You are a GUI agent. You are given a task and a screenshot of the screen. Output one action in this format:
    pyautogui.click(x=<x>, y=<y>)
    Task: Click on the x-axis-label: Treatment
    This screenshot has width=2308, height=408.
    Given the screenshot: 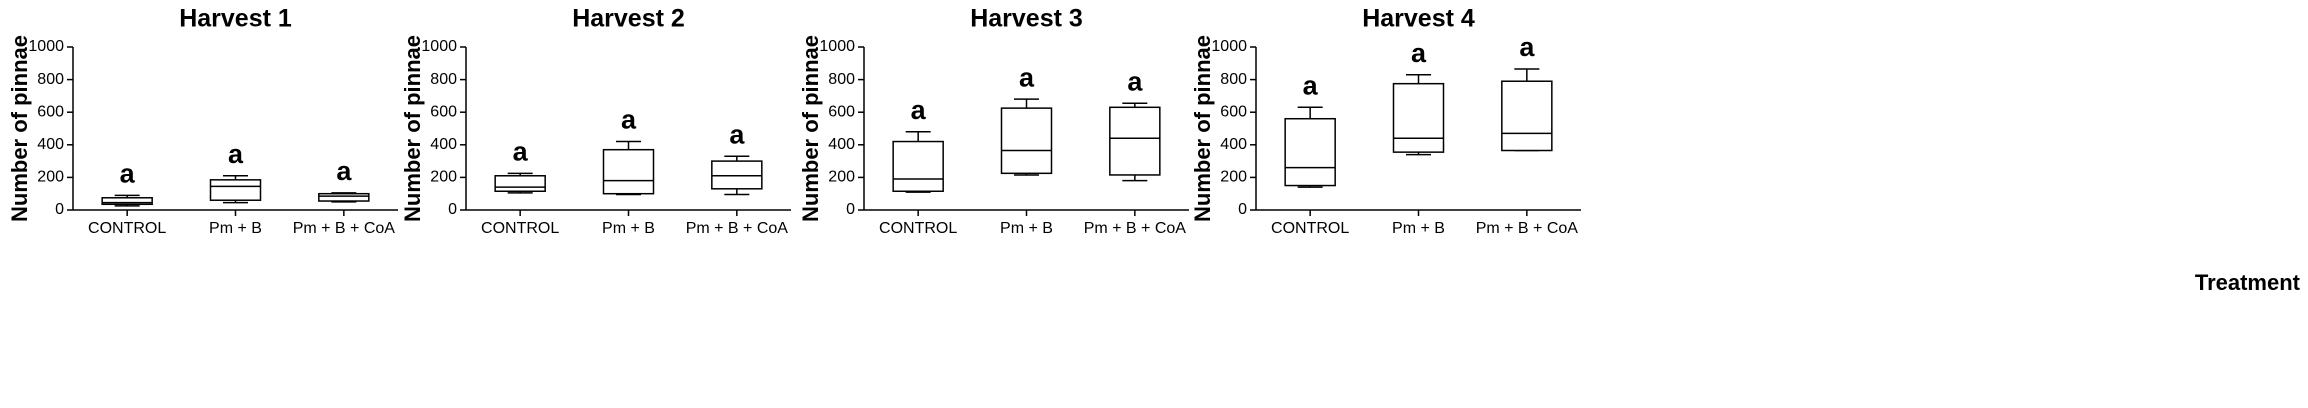 What is the action you would take?
    pyautogui.click(x=2248, y=282)
    